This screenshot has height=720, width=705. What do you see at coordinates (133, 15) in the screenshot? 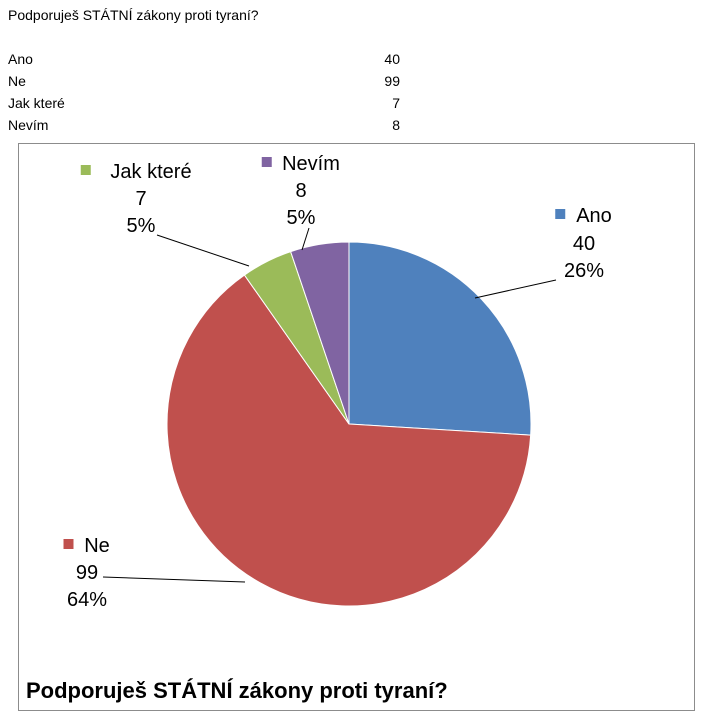
I see `question-text: Podporuješ STÁTNÍ zákony proti tyraní?` at bounding box center [133, 15].